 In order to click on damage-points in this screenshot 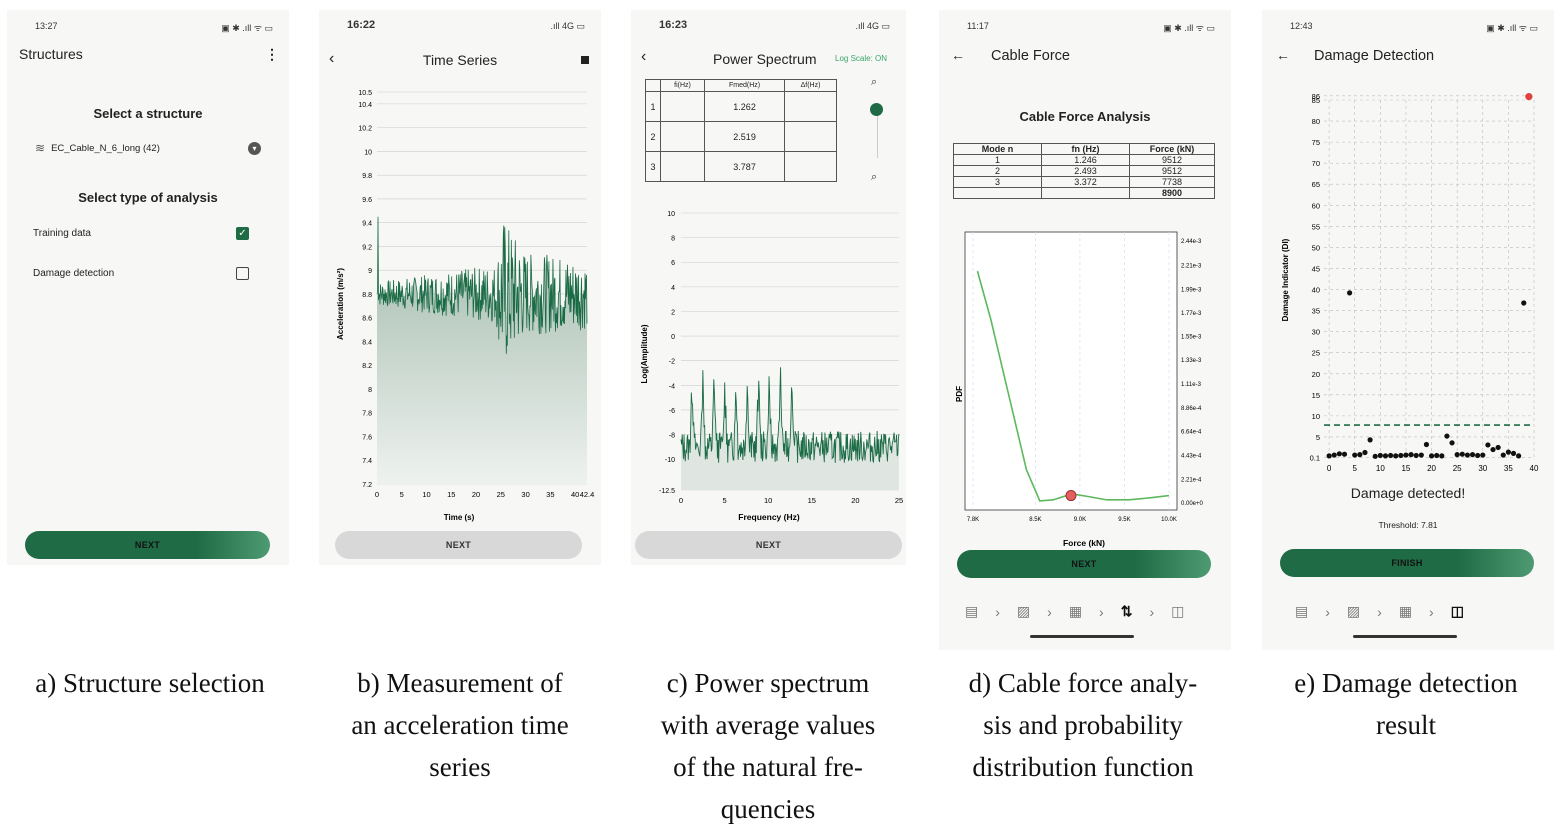, I will do `click(1429, 276)`.